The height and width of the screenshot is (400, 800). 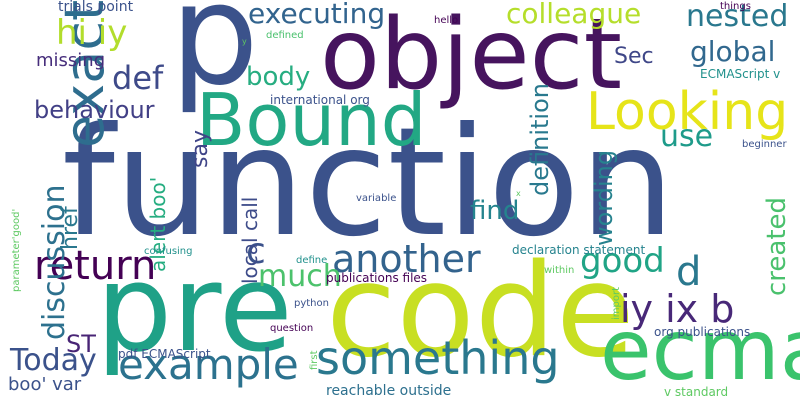 I want to click on word-nested: nested, so click(x=737, y=17).